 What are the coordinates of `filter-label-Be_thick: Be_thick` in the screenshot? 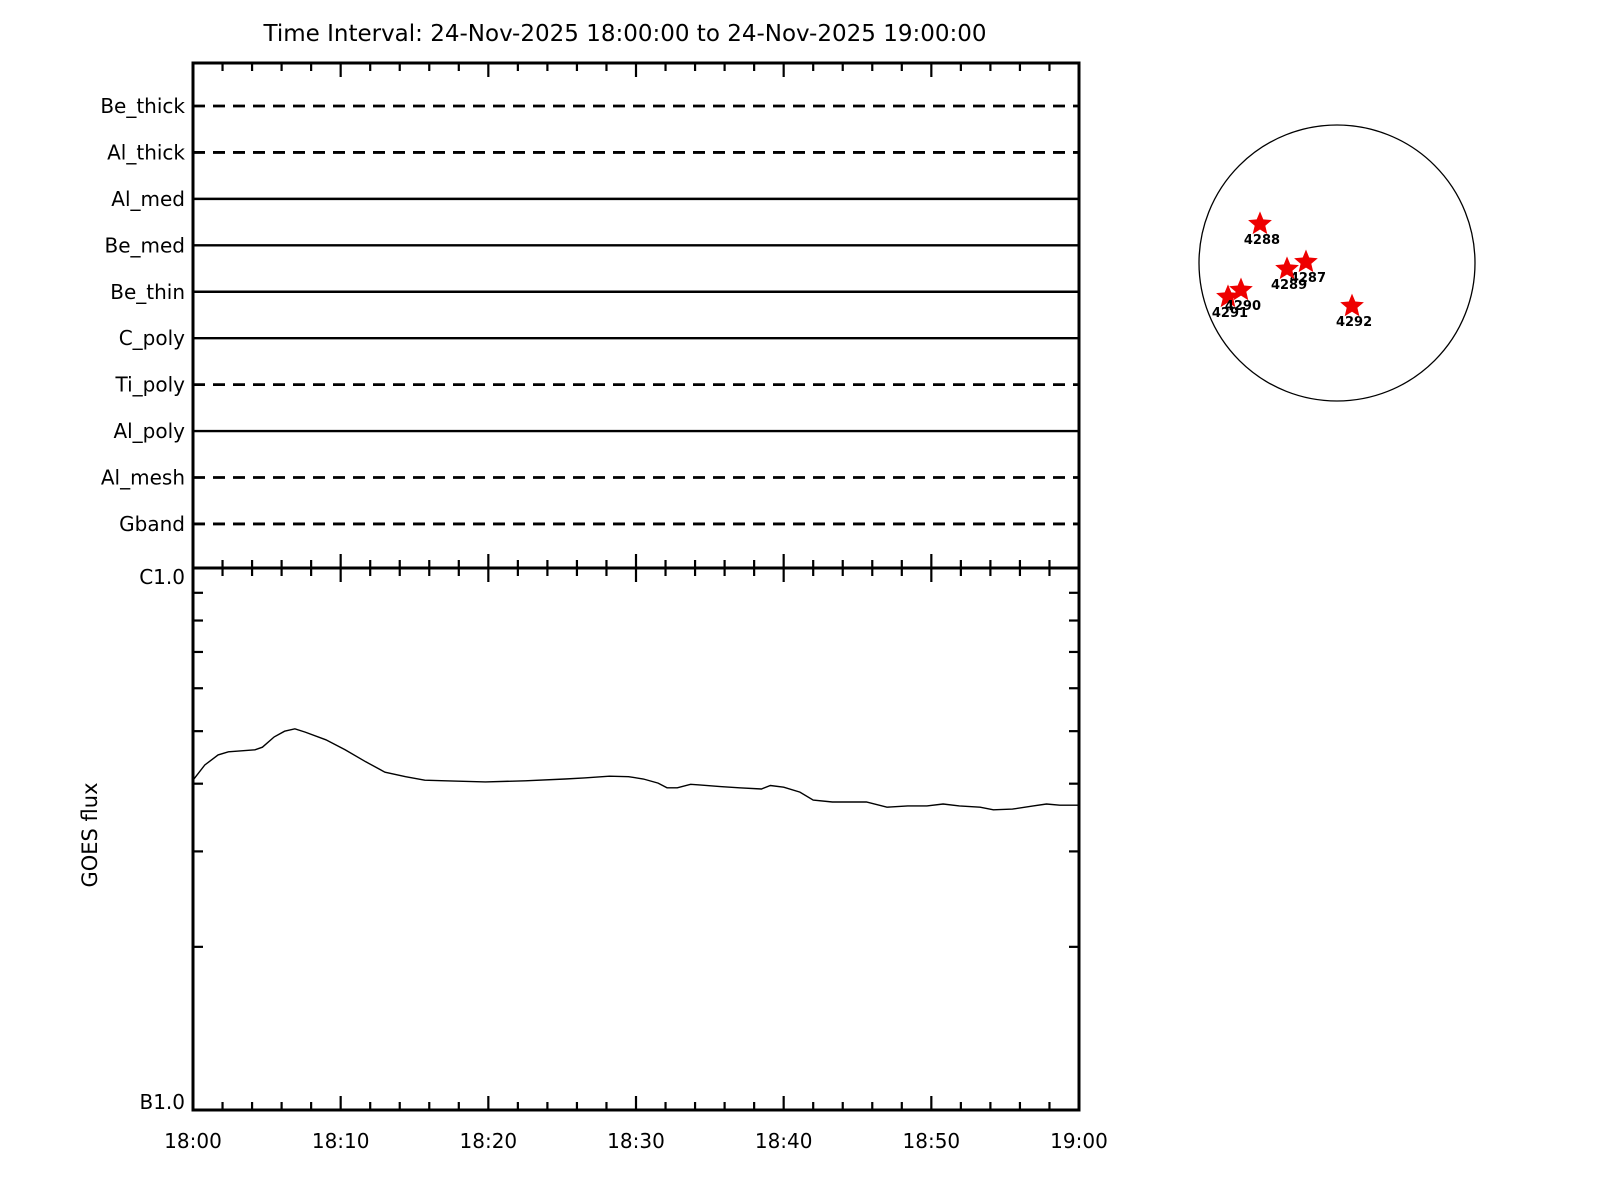 It's located at (142, 106).